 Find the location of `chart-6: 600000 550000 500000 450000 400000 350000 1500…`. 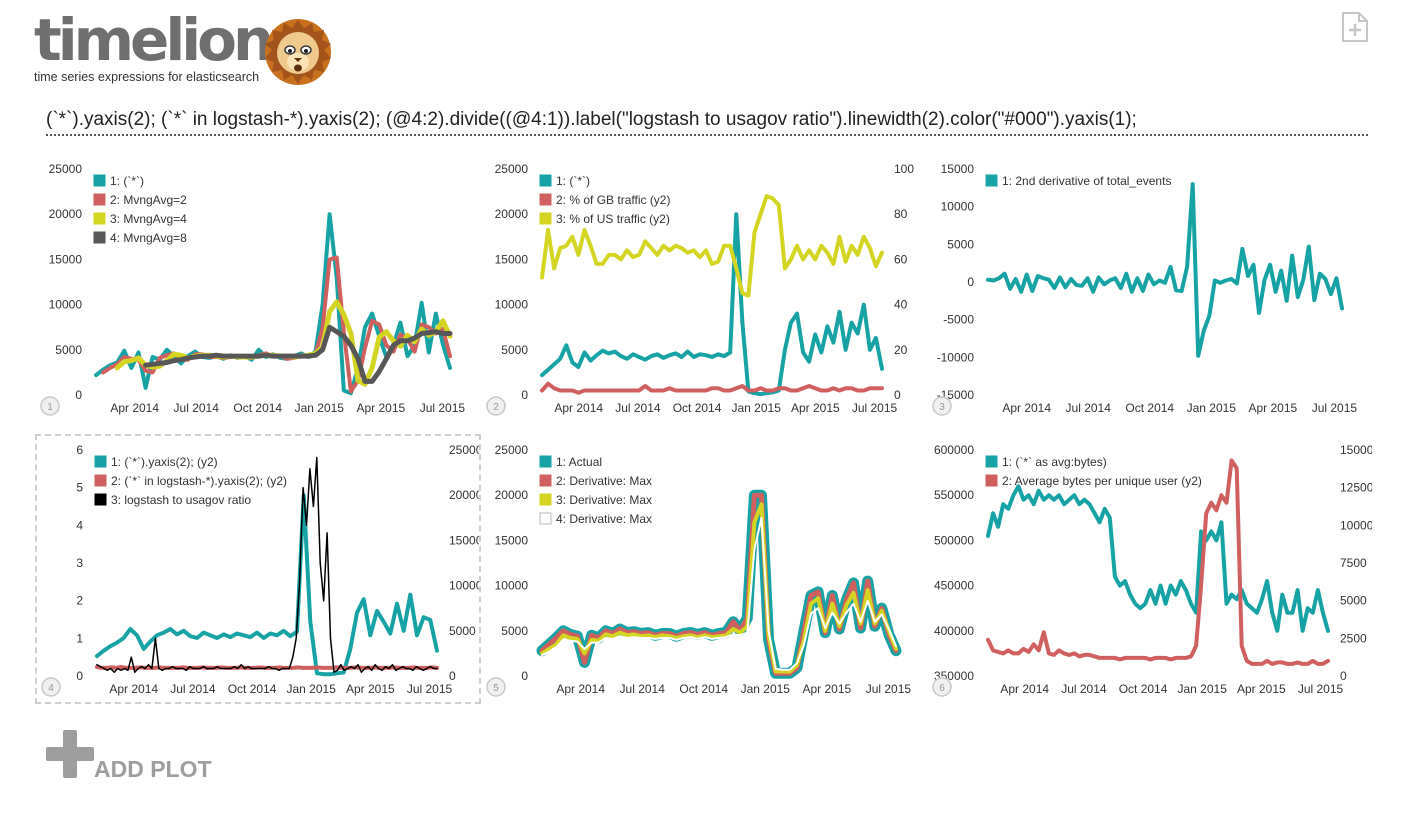

chart-6: 600000 550000 500000 450000 400000 350000 1500… is located at coordinates (1150, 570).